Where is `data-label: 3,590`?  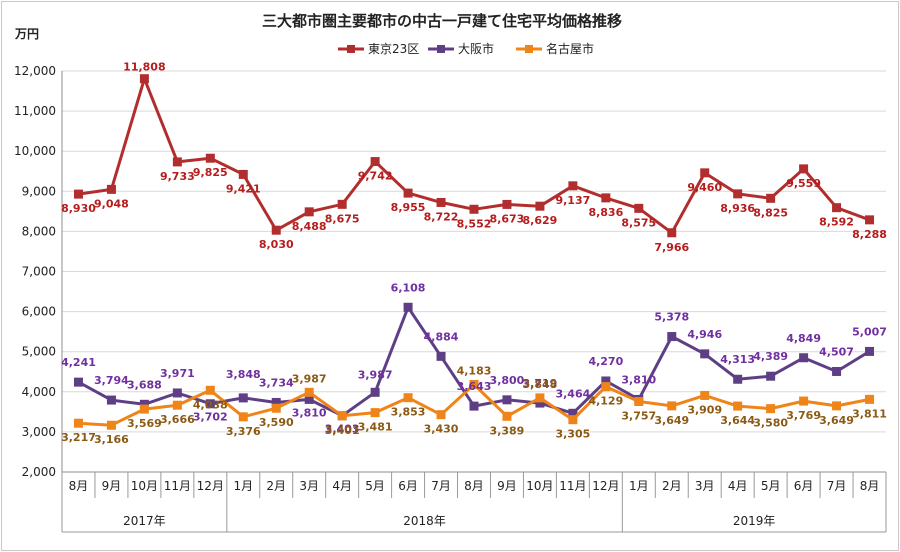
data-label: 3,590 is located at coordinates (276, 422).